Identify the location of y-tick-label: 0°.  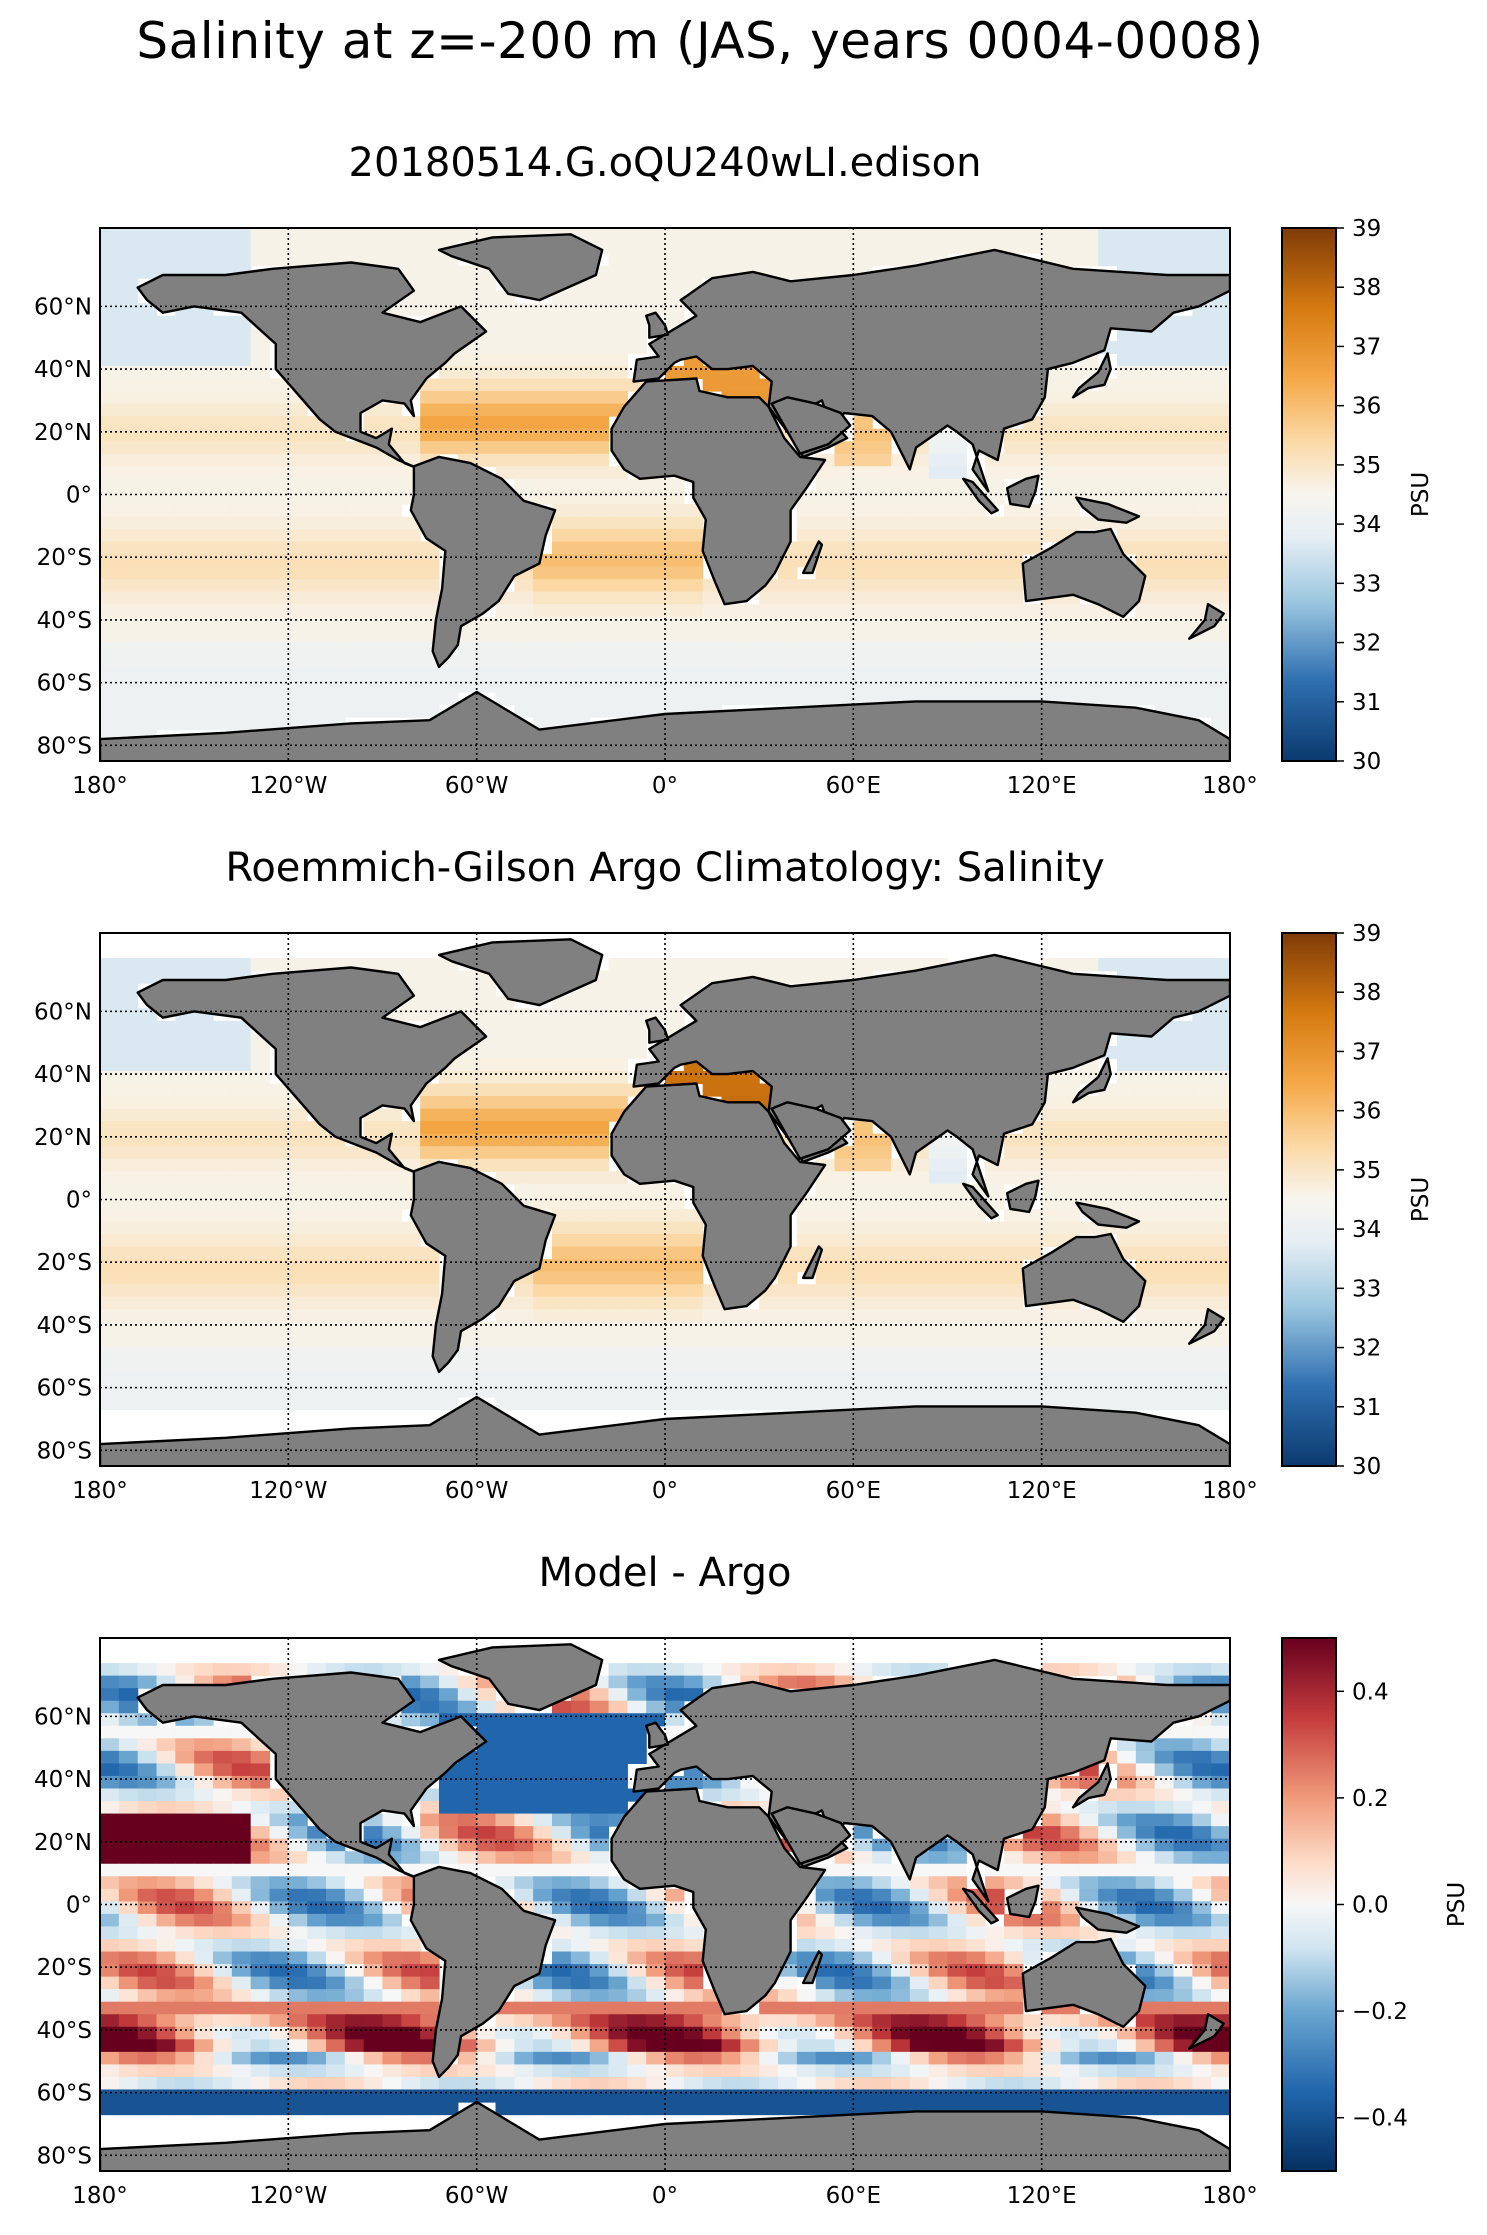
(79, 496).